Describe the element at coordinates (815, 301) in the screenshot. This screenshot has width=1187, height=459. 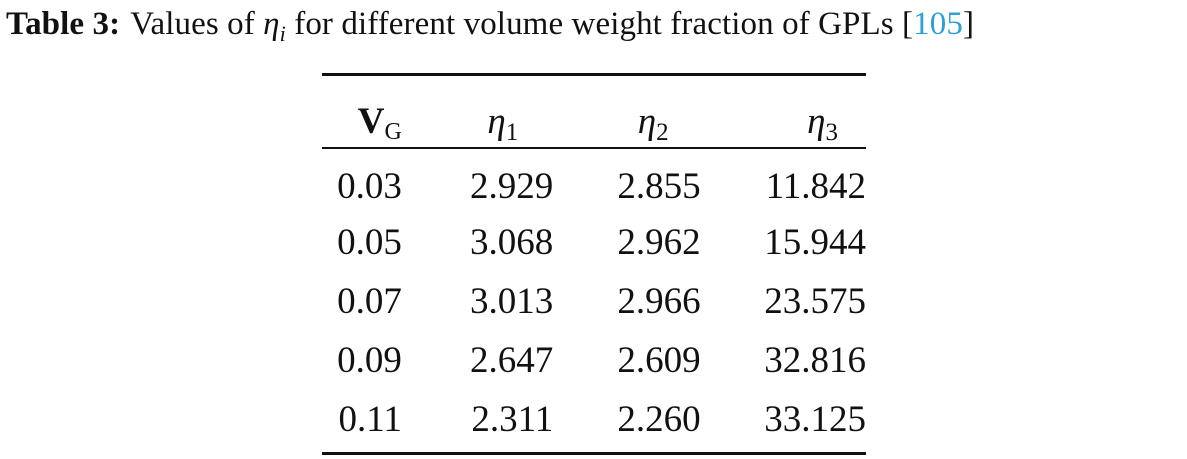
I see `cell-eta-3: 23.575` at that location.